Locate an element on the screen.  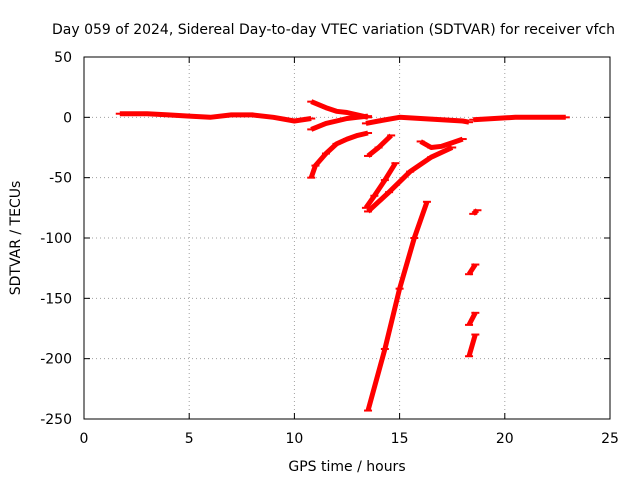
x-tick-label: 5 is located at coordinates (189, 439).